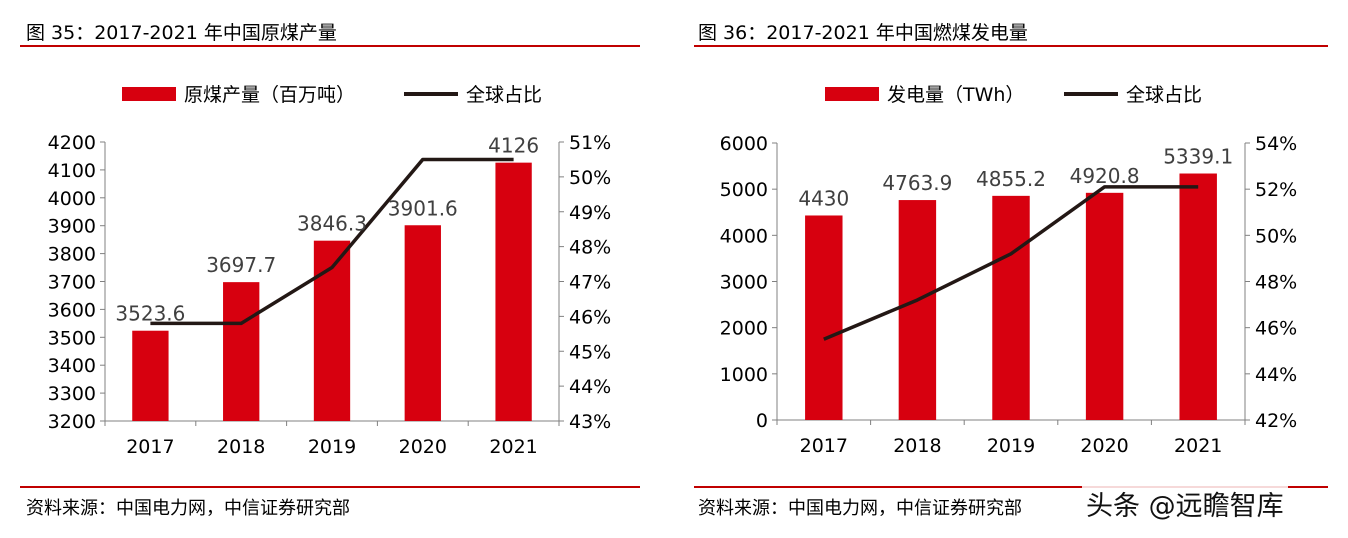 This screenshot has height=538, width=1348. I want to click on y-left-tick-label: 2000, so click(744, 329).